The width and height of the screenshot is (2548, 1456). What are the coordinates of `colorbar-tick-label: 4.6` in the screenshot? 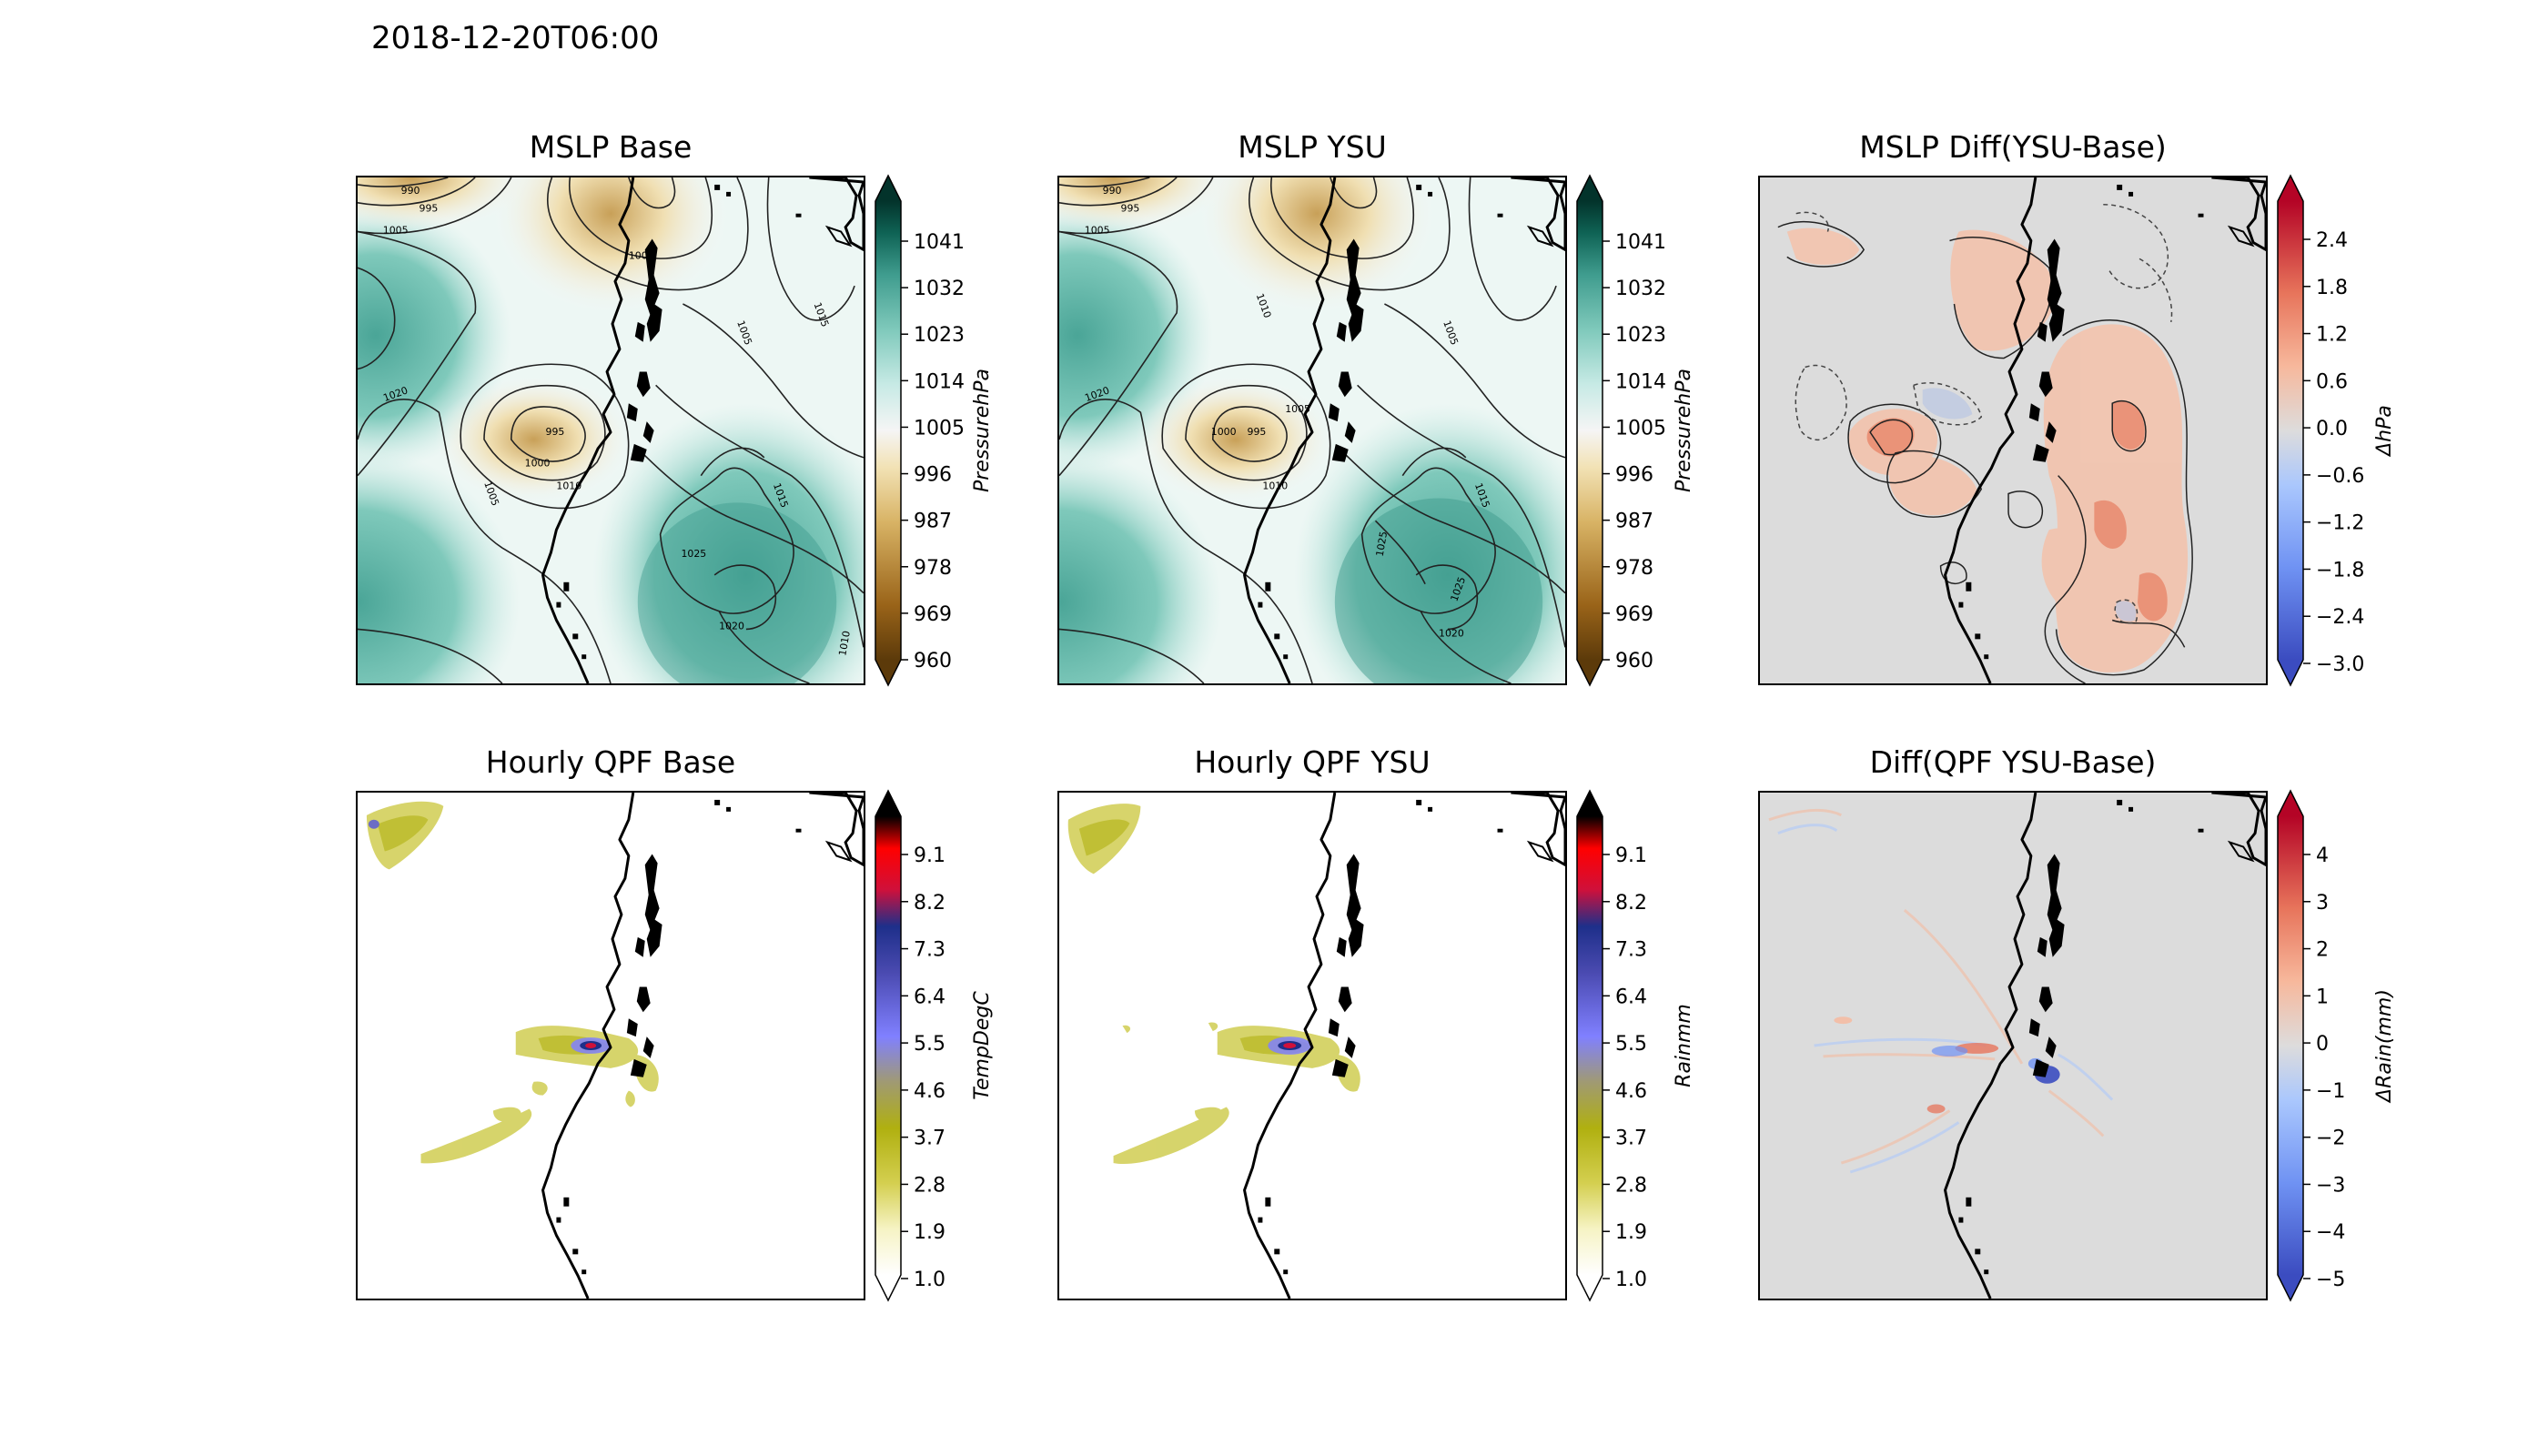 It's located at (1631, 1091).